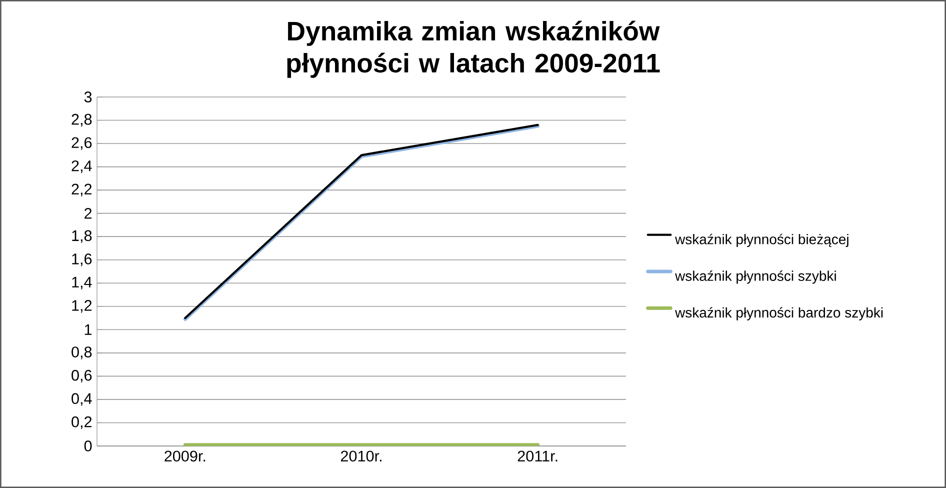  I want to click on y-tick-label: 1, so click(88, 329).